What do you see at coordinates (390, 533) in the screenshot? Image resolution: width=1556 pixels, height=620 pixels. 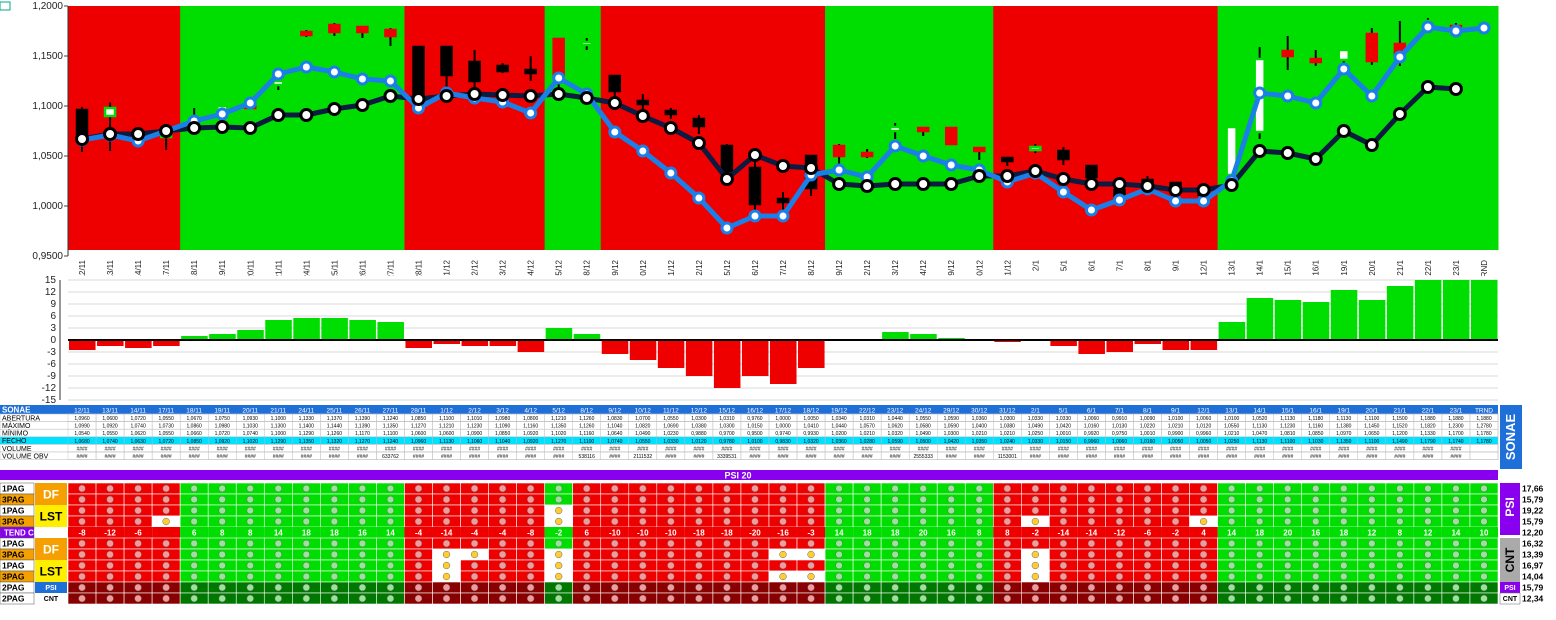 I see `tend-value: 14` at bounding box center [390, 533].